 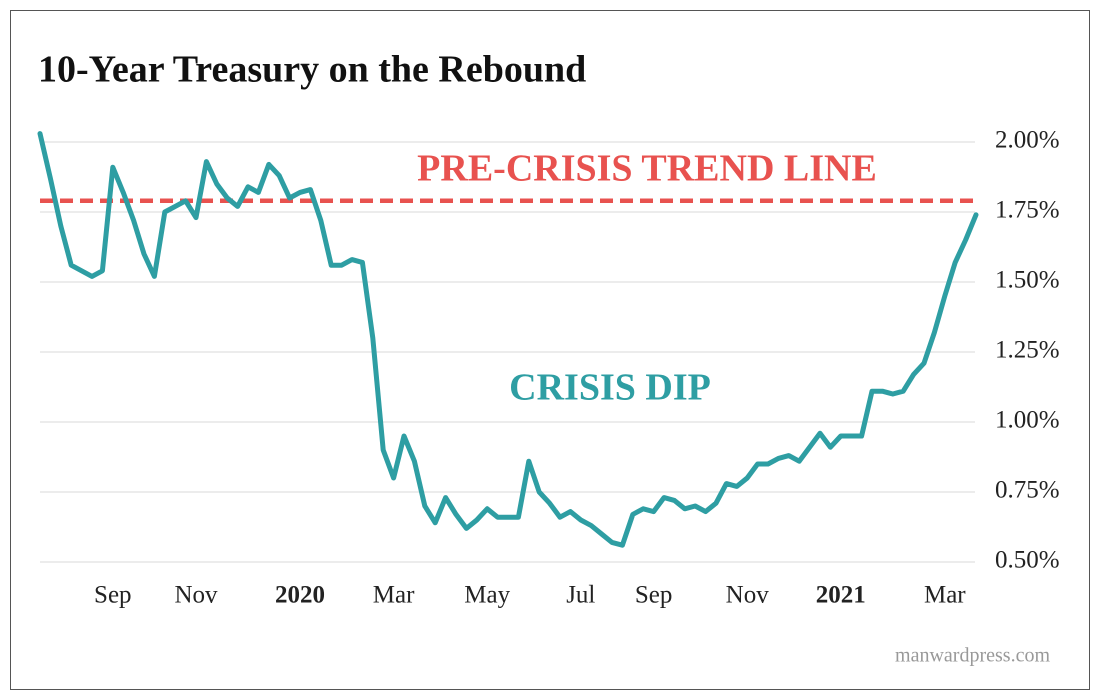 What do you see at coordinates (1027, 560) in the screenshot?
I see `y-tick-label: 0.50%` at bounding box center [1027, 560].